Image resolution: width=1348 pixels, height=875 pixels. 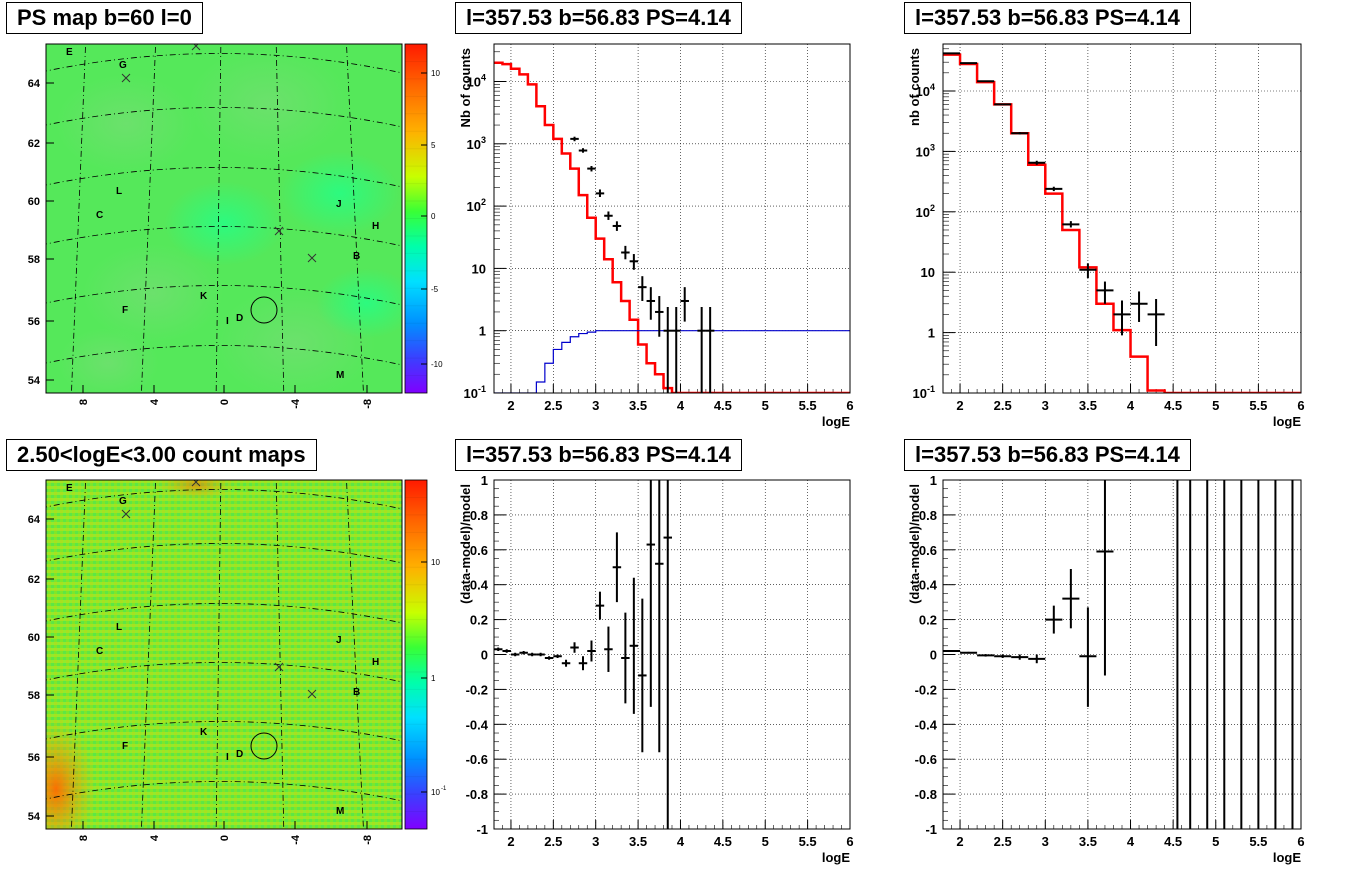 I want to click on colorbar-tick-label: 0, so click(x=433, y=216).